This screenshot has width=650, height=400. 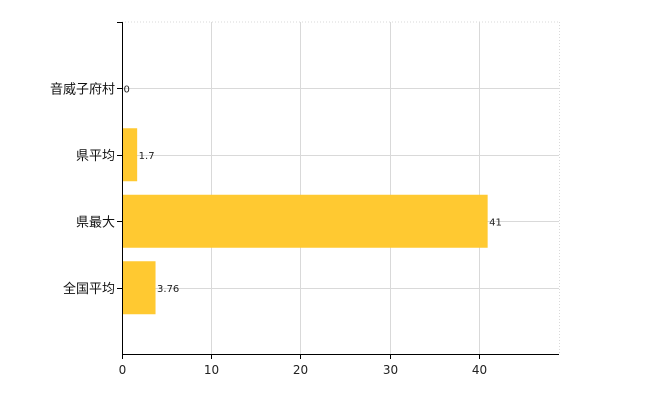 I want to click on category-label: 全国平均, so click(x=89, y=289).